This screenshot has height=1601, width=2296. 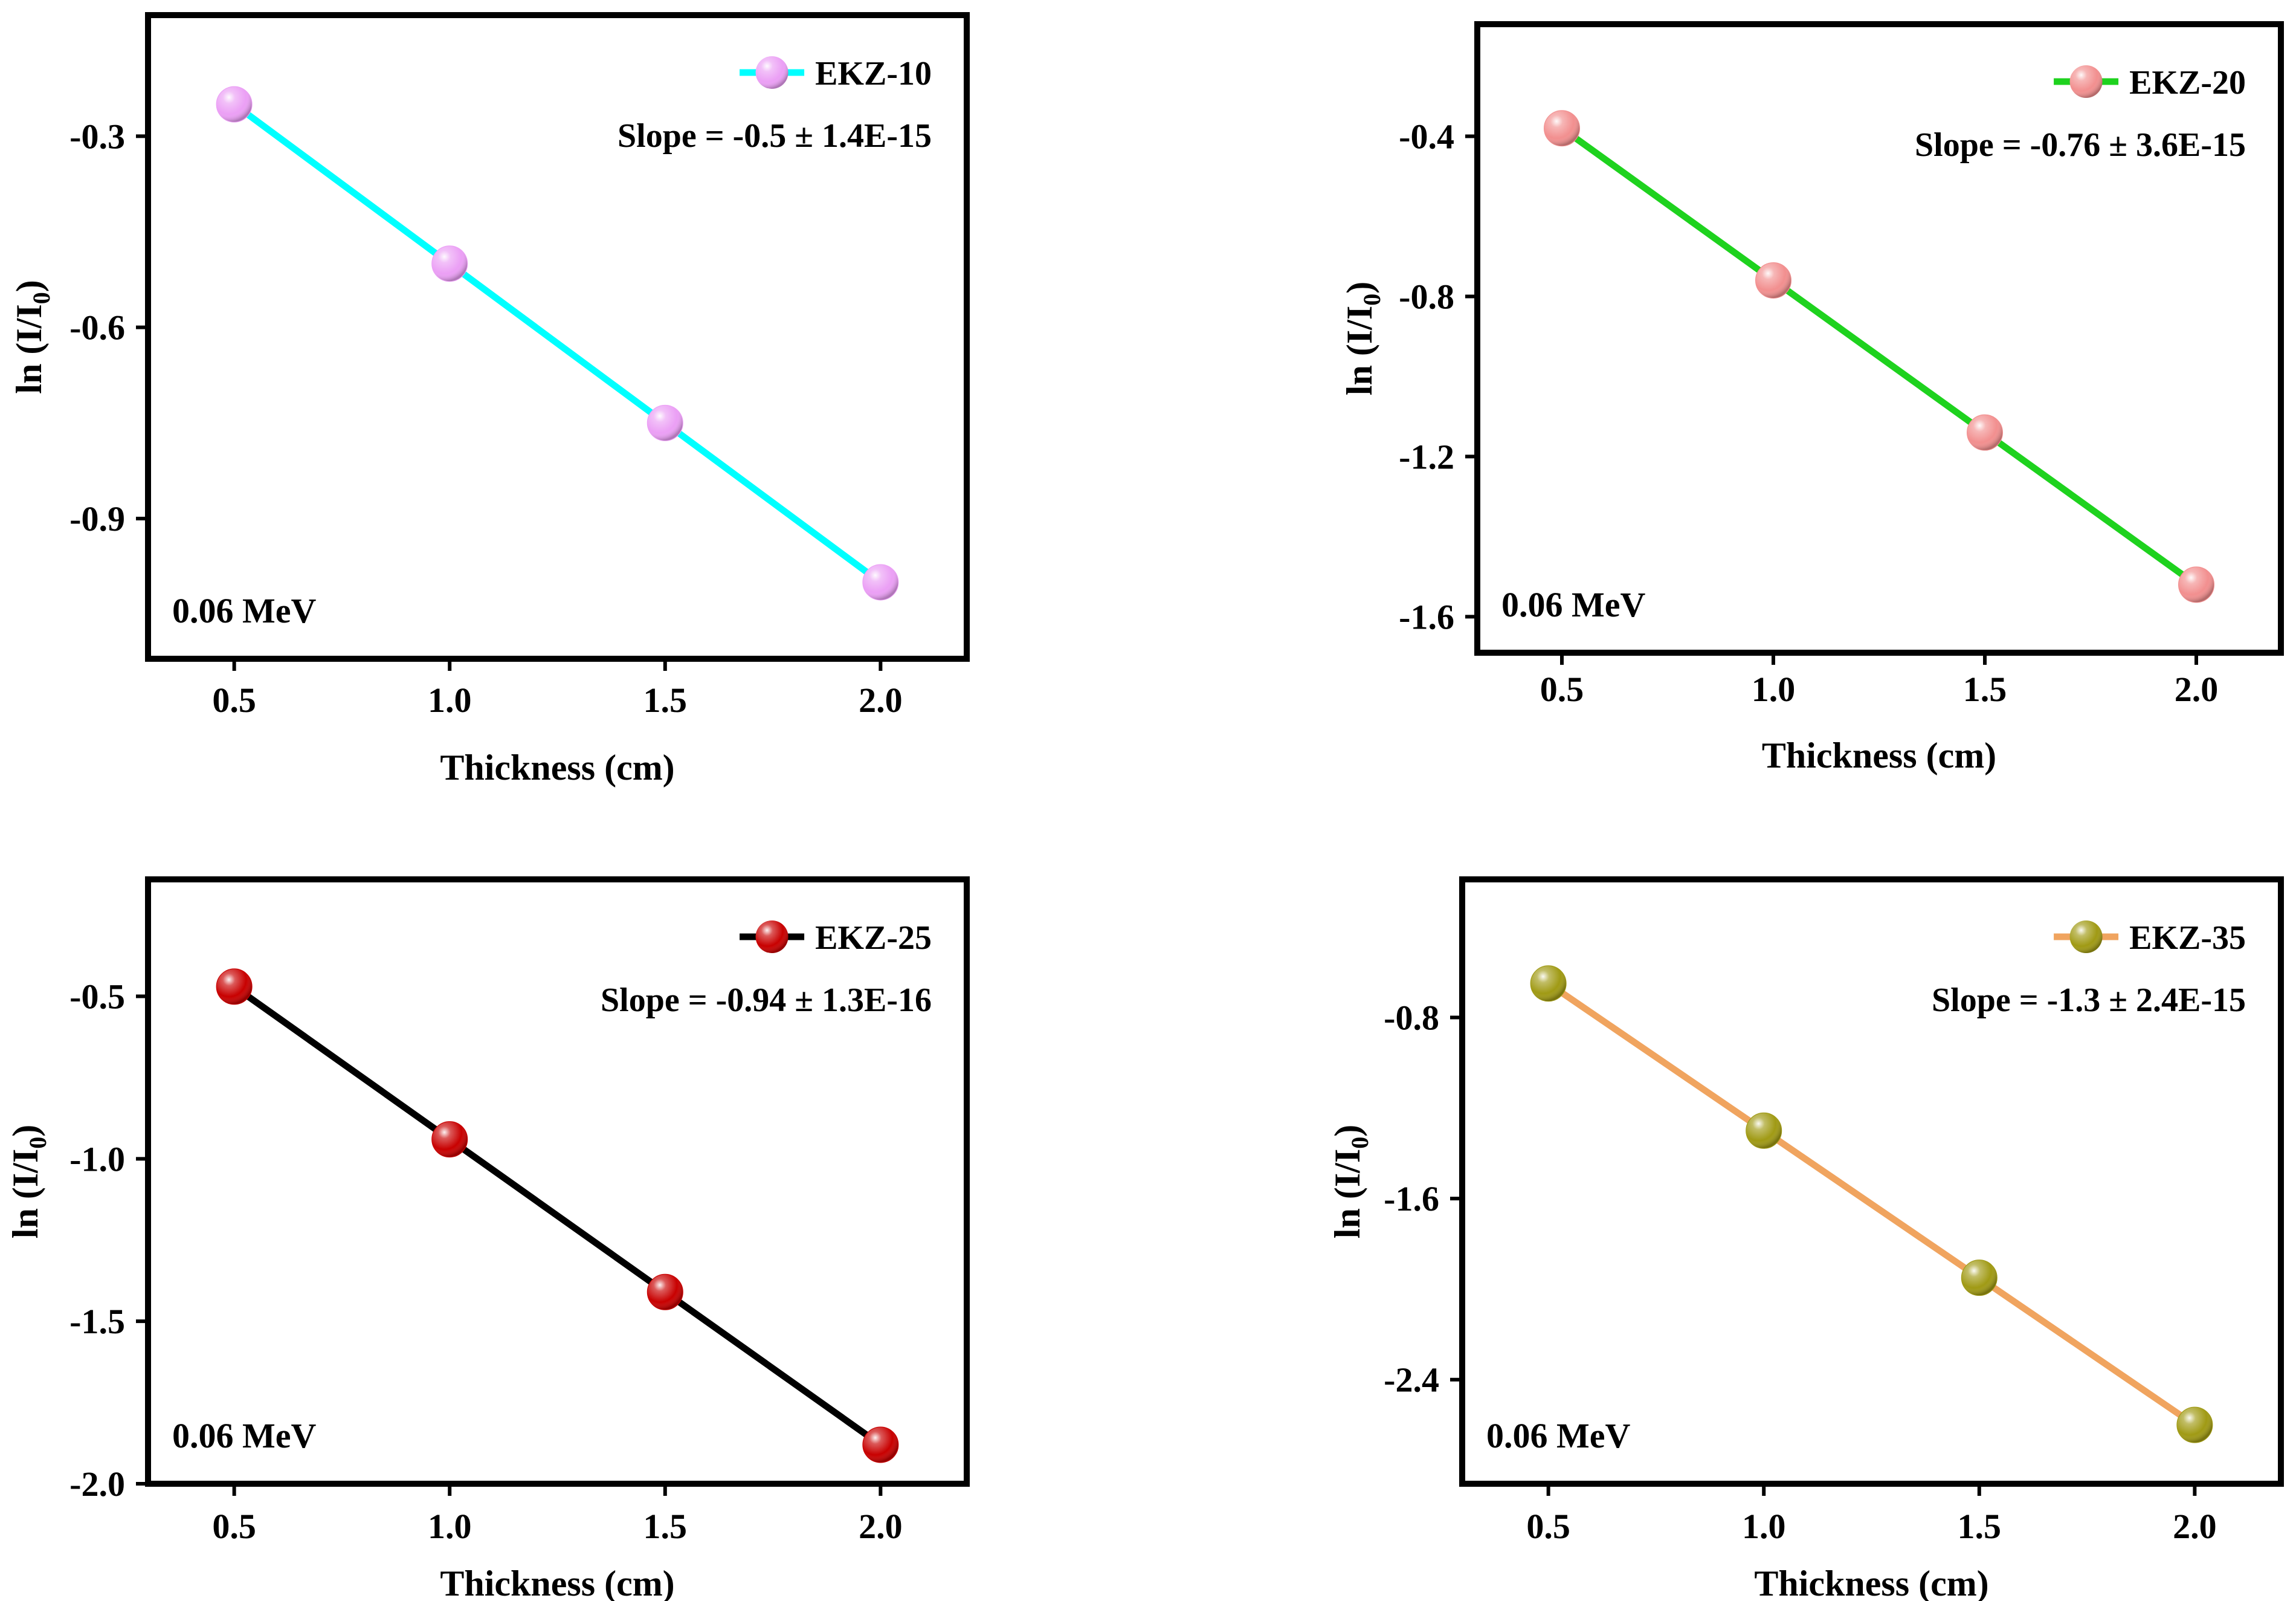 What do you see at coordinates (873, 73) in the screenshot?
I see `legend-label: EKZ-10` at bounding box center [873, 73].